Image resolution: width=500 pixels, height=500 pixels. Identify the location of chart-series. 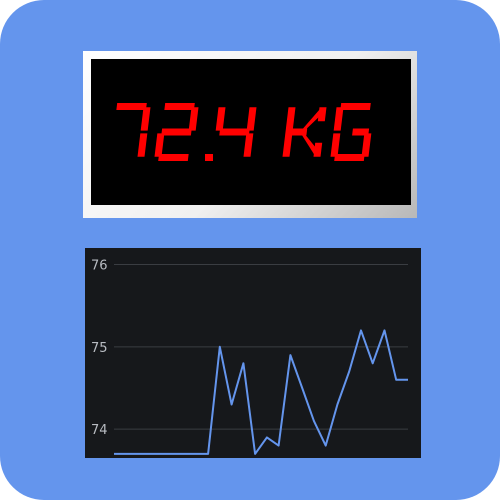
(261, 392).